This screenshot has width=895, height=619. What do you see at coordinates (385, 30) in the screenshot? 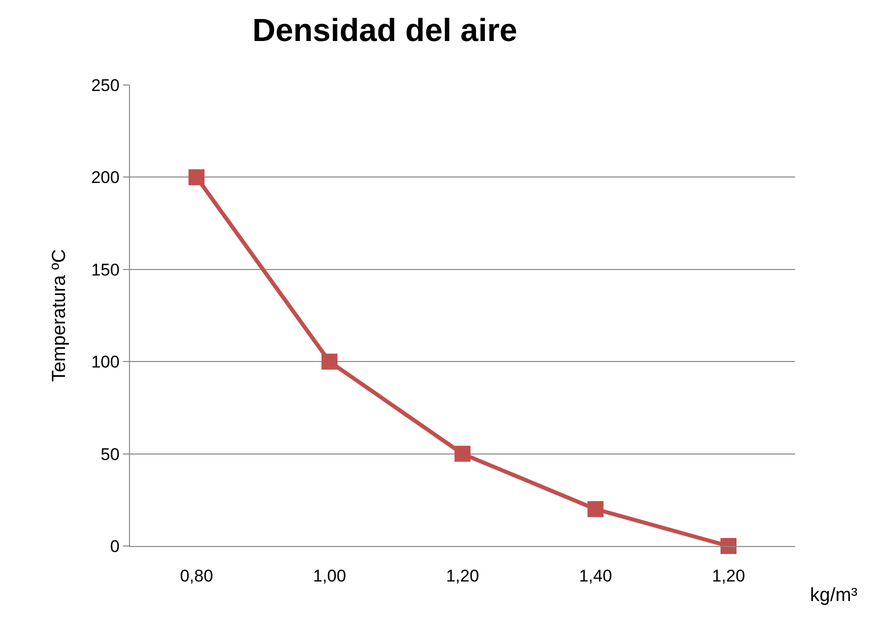
I see `chart-title: Densidad del aire` at bounding box center [385, 30].